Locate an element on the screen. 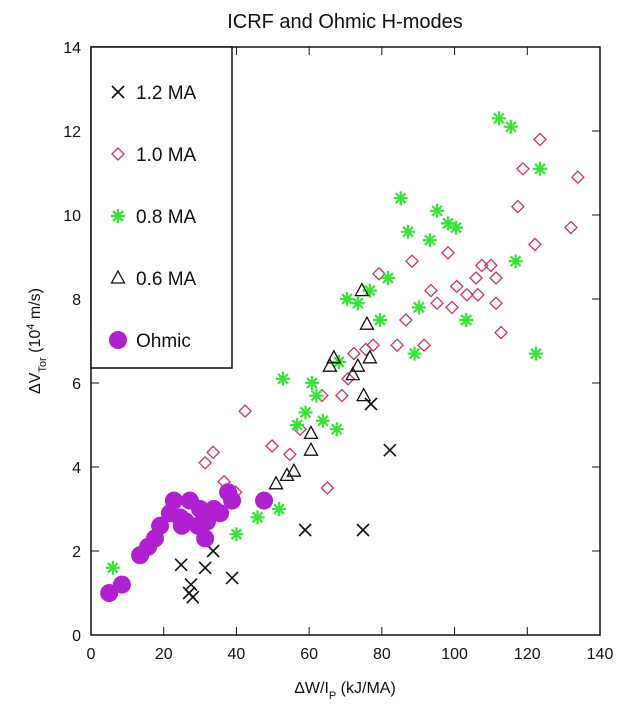  y-axis-label-part: ΔV is located at coordinates (35, 383).